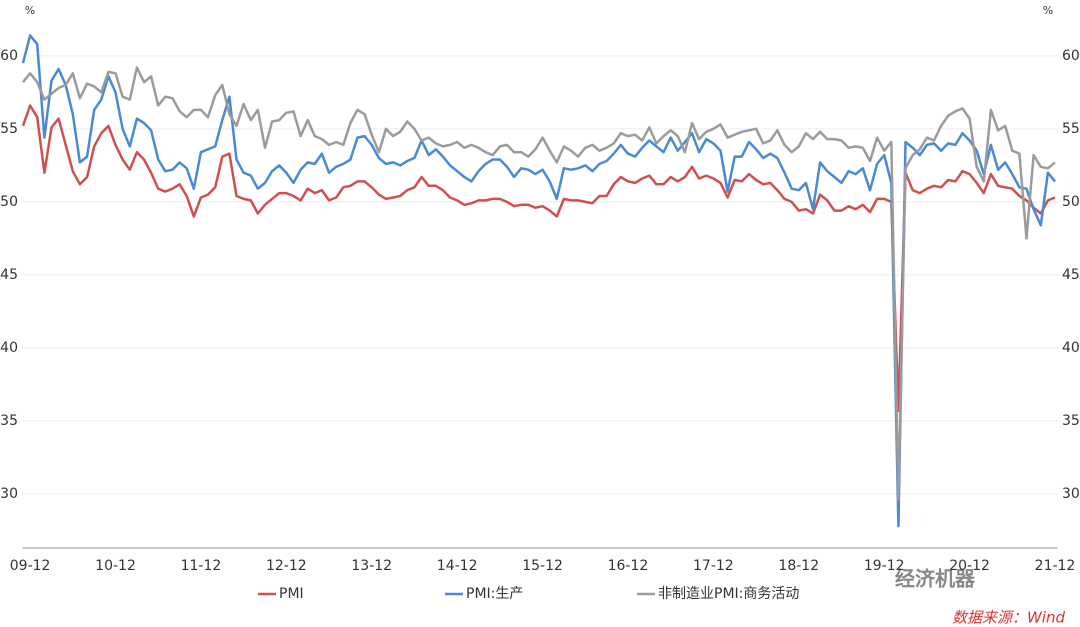  I want to click on y-tick-label: 35, so click(9, 421).